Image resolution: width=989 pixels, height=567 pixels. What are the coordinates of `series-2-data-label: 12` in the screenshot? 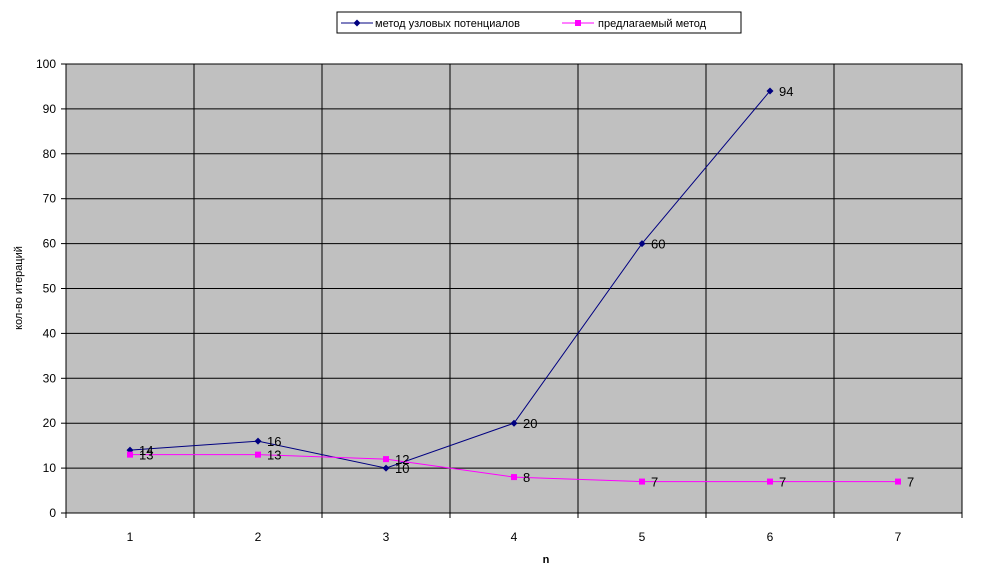 It's located at (402, 459).